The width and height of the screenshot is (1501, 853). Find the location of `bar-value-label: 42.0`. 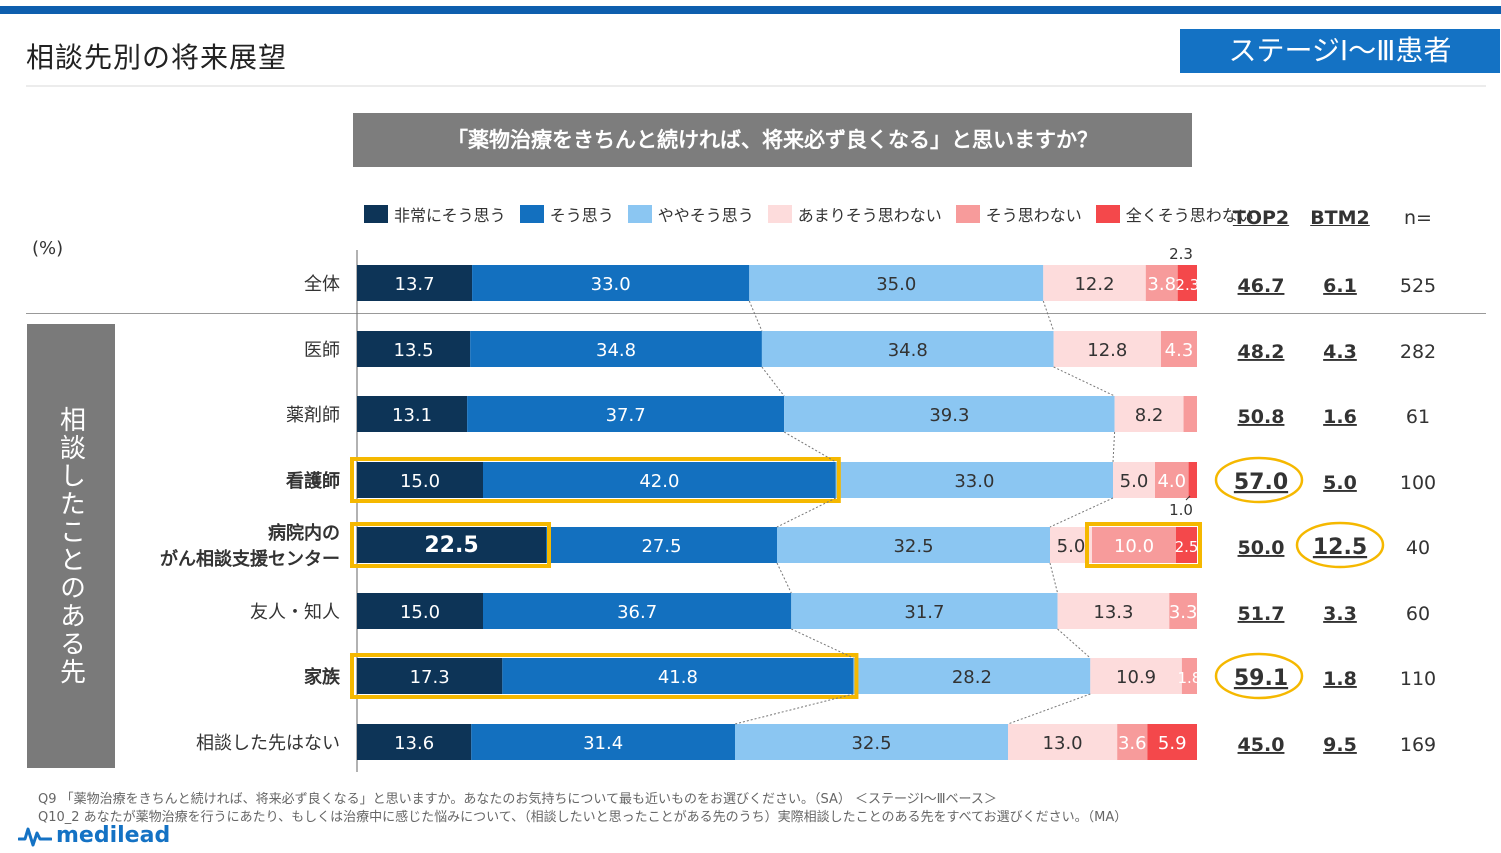

bar-value-label: 42.0 is located at coordinates (659, 481).